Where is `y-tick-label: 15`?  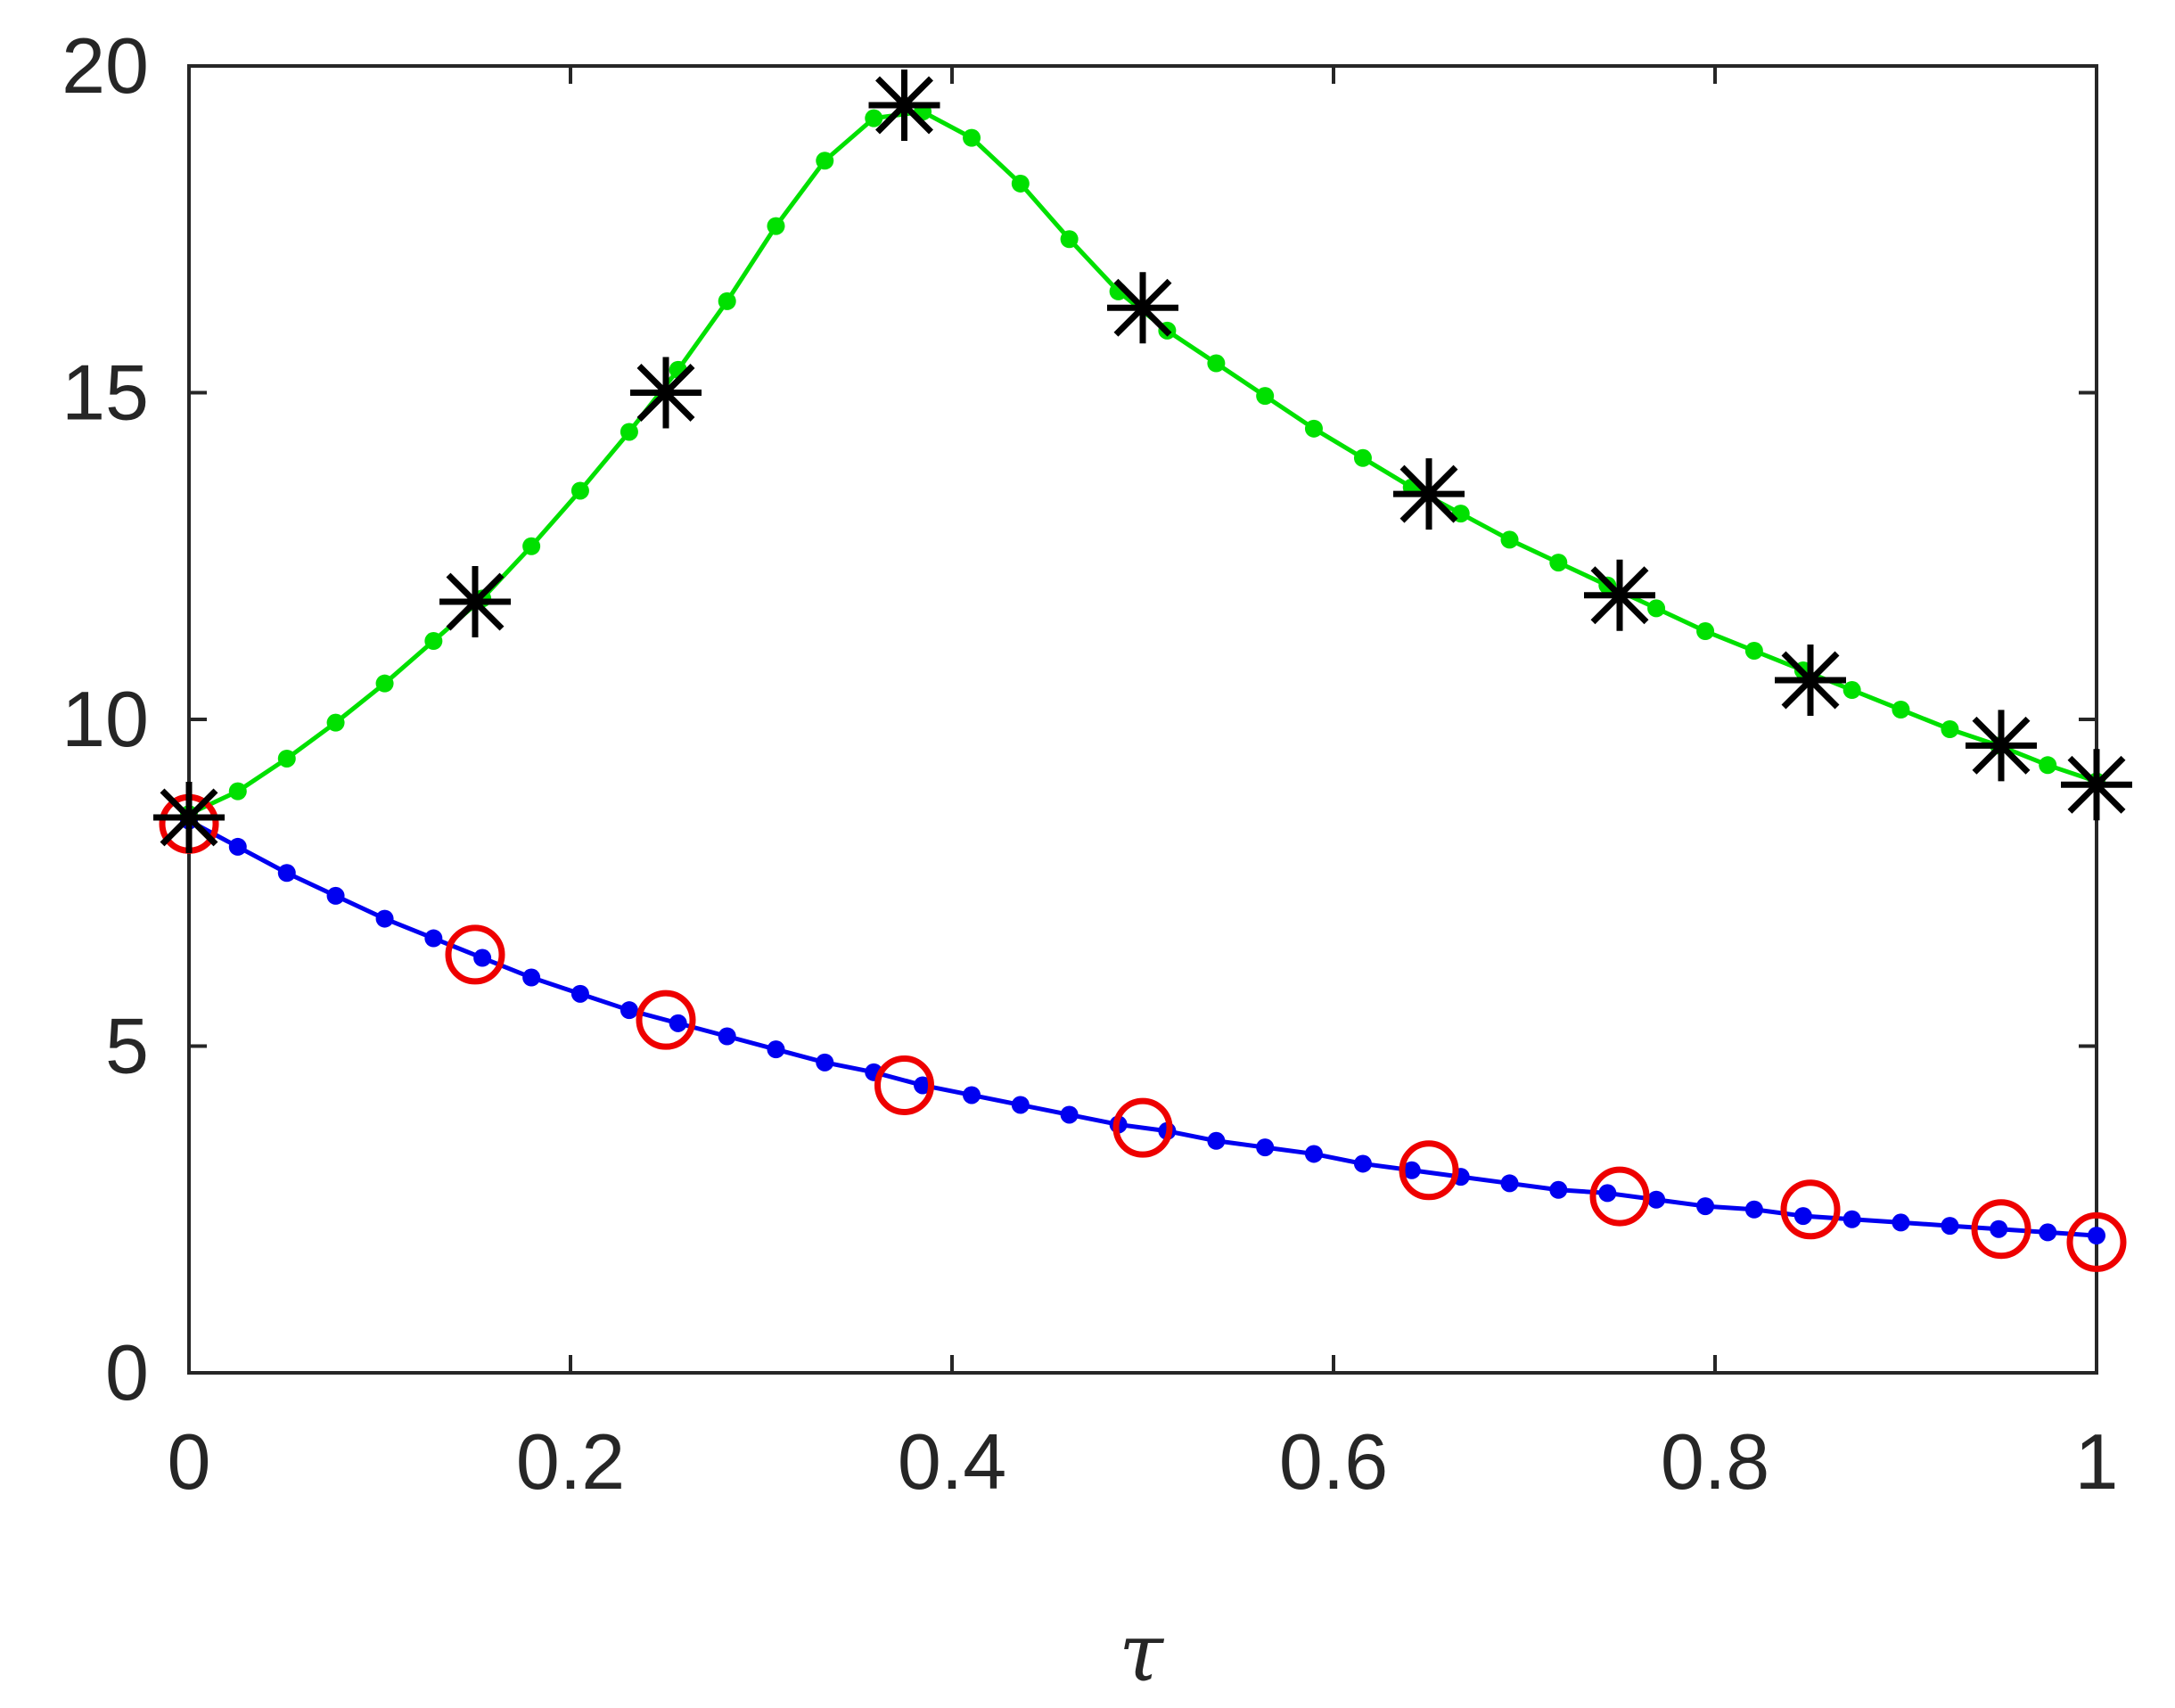
y-tick-label: 15 is located at coordinates (106, 393).